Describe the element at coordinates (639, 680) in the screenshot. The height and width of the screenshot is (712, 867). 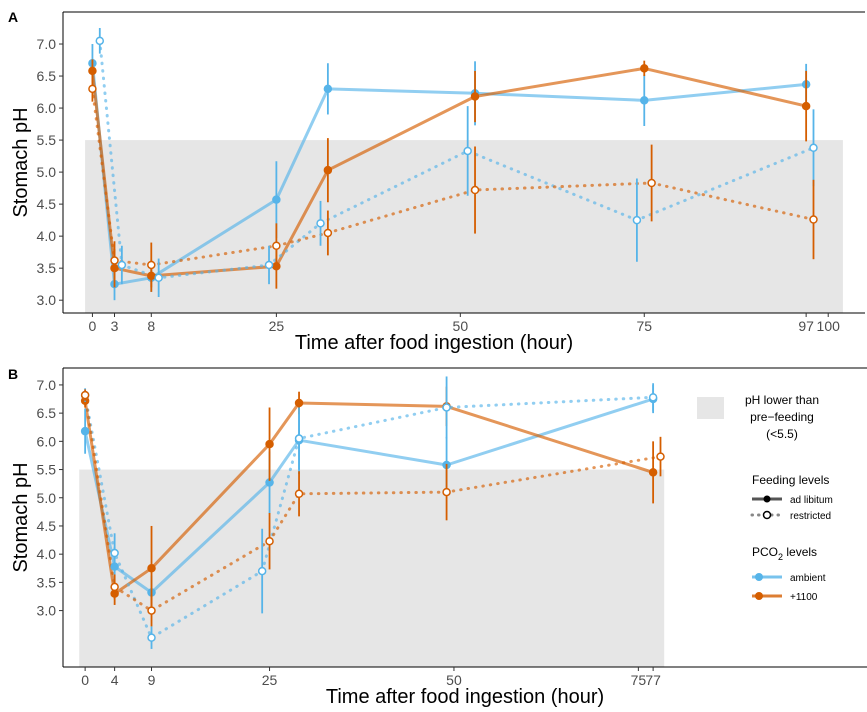
I see `panel-b-x-tick-label: 75` at that location.